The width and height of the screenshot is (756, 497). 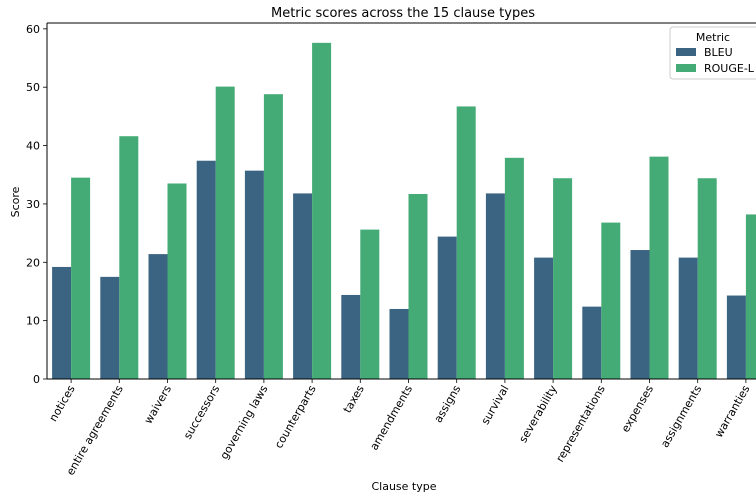 What do you see at coordinates (713, 37) in the screenshot?
I see `legend-title: Metric` at bounding box center [713, 37].